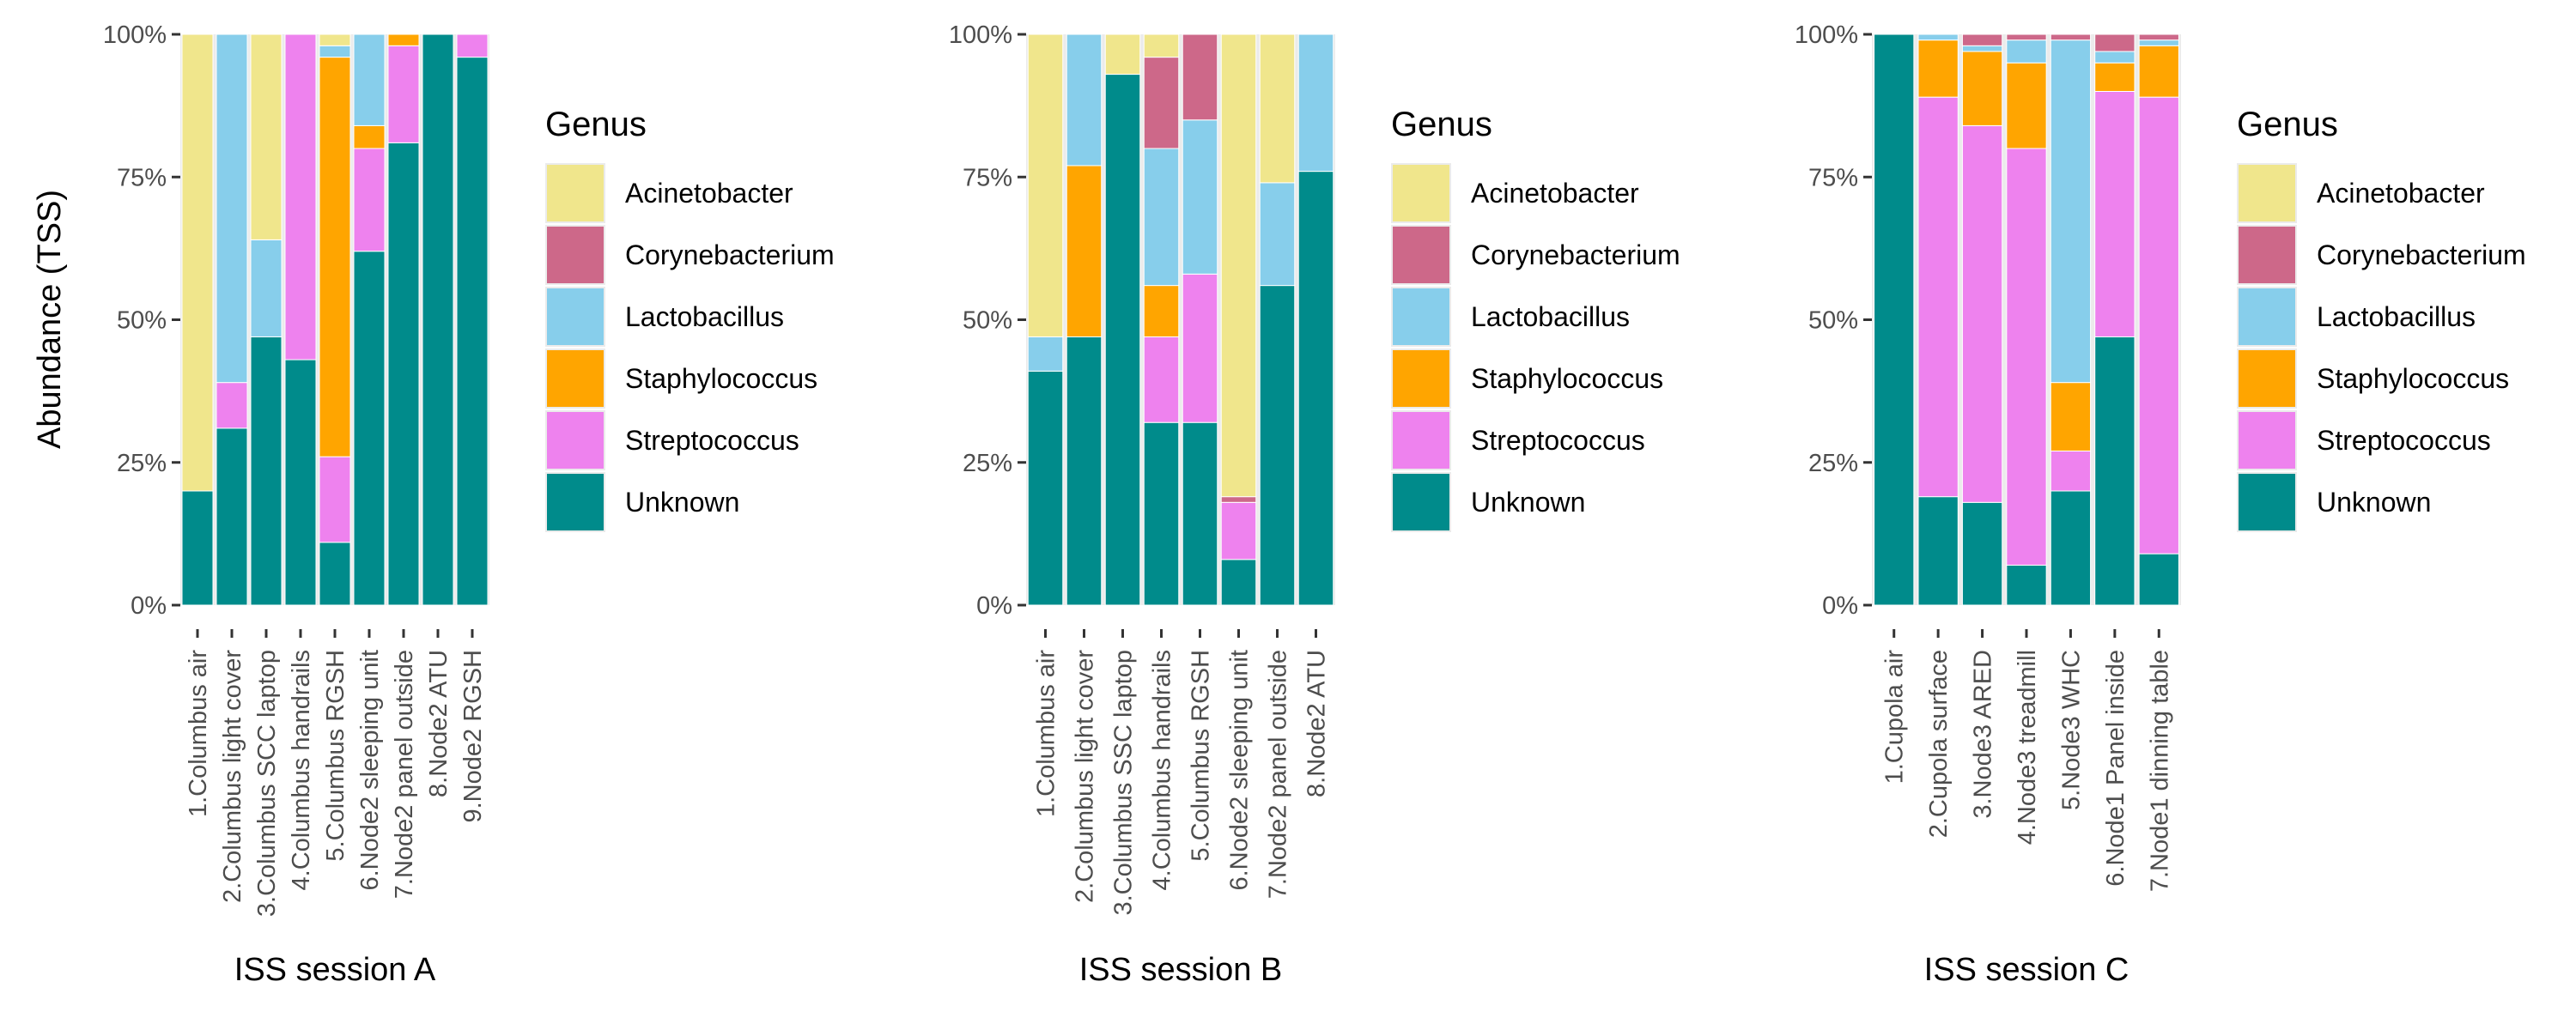 The width and height of the screenshot is (2576, 1030). What do you see at coordinates (142, 177) in the screenshot?
I see `y-tick-label: 75%` at bounding box center [142, 177].